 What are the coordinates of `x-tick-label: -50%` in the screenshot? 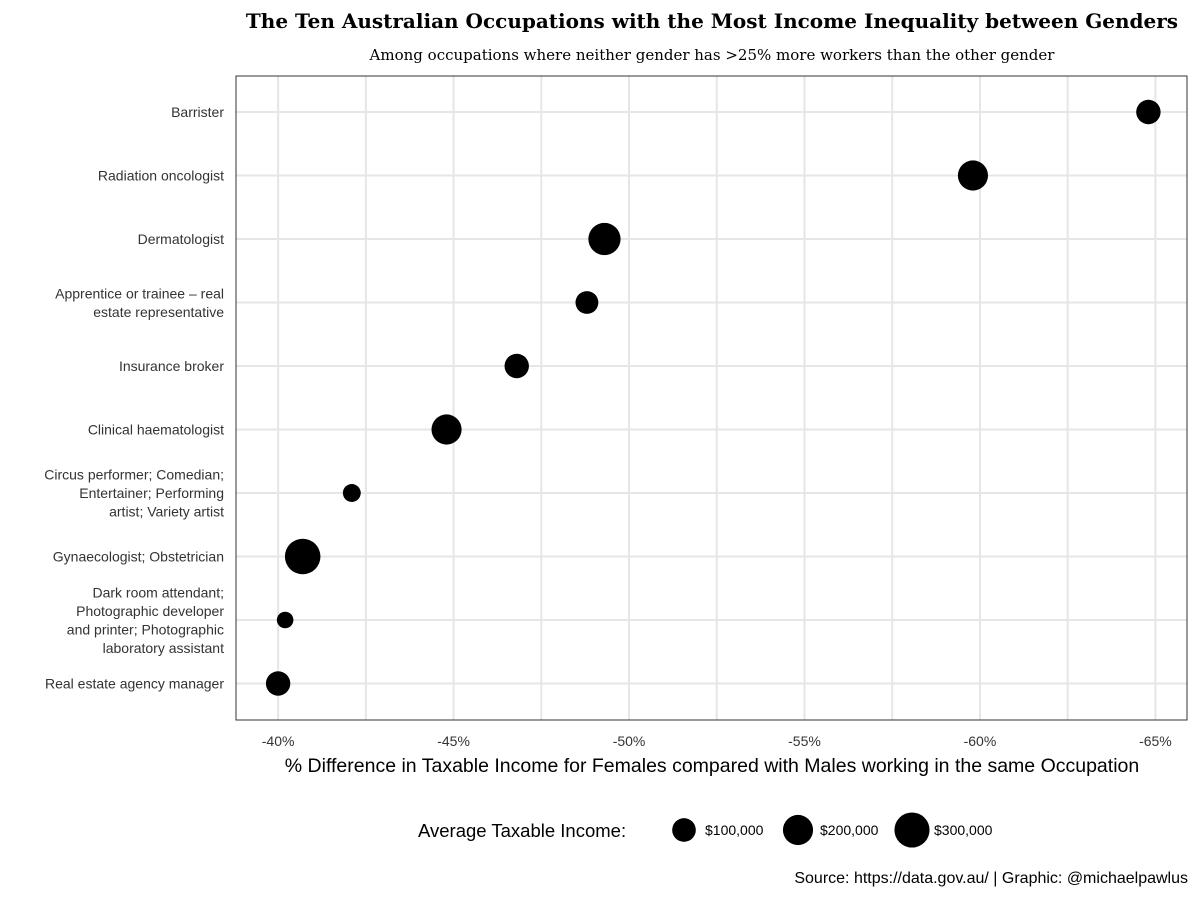 It's located at (629, 741).